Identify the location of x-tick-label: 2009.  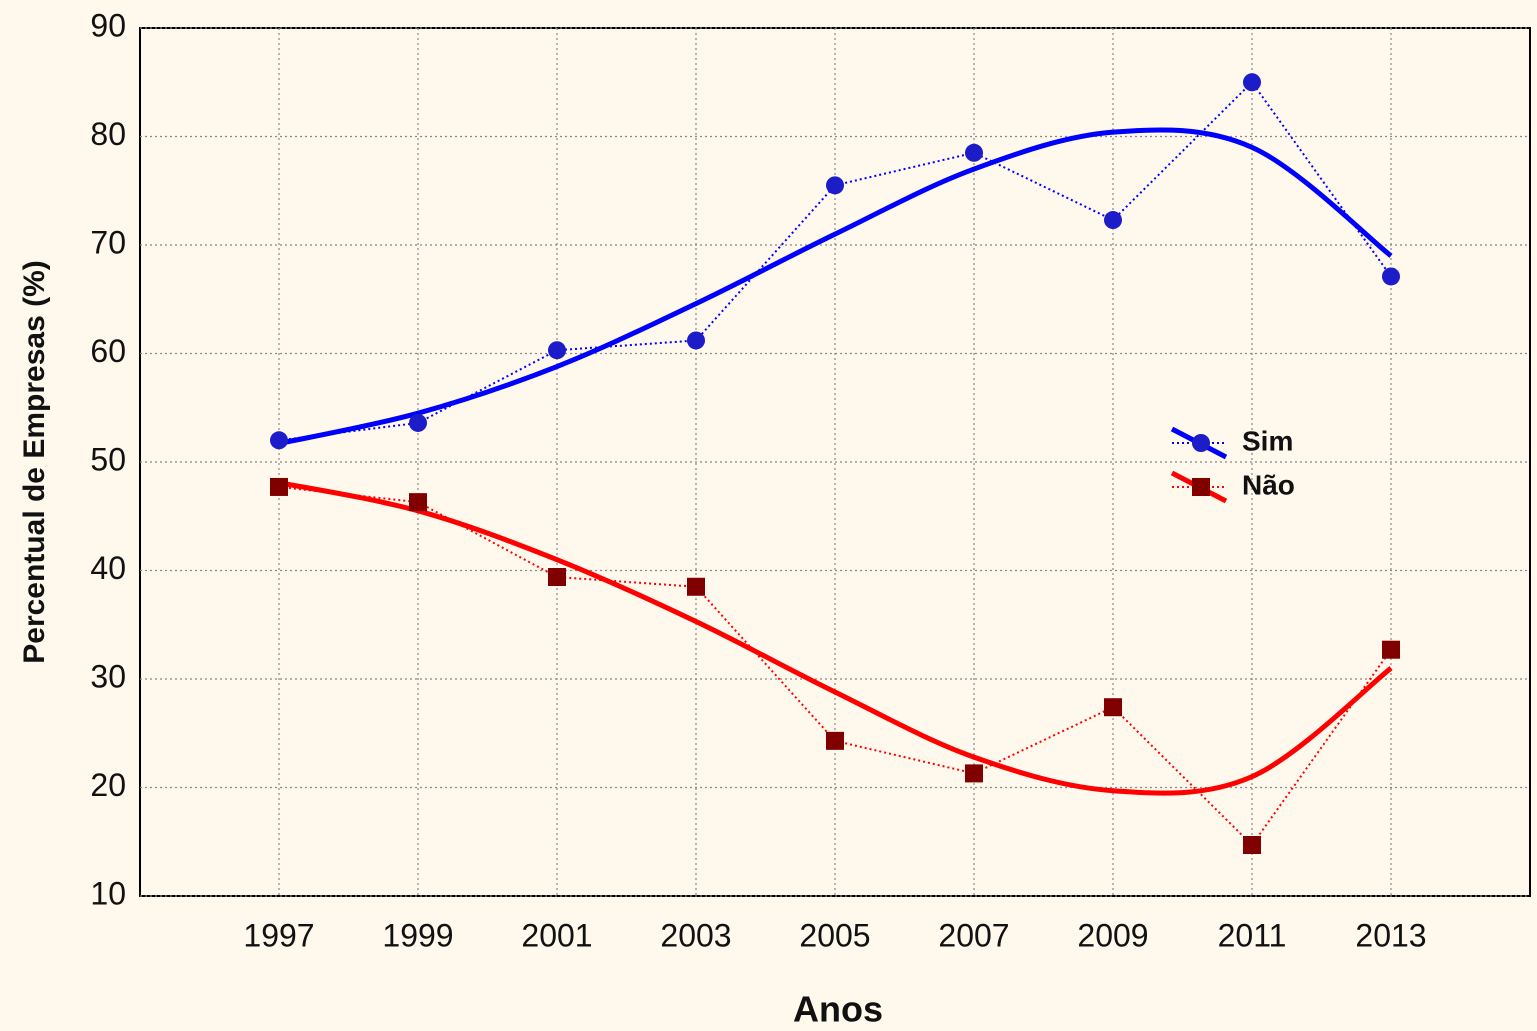
(1112, 935).